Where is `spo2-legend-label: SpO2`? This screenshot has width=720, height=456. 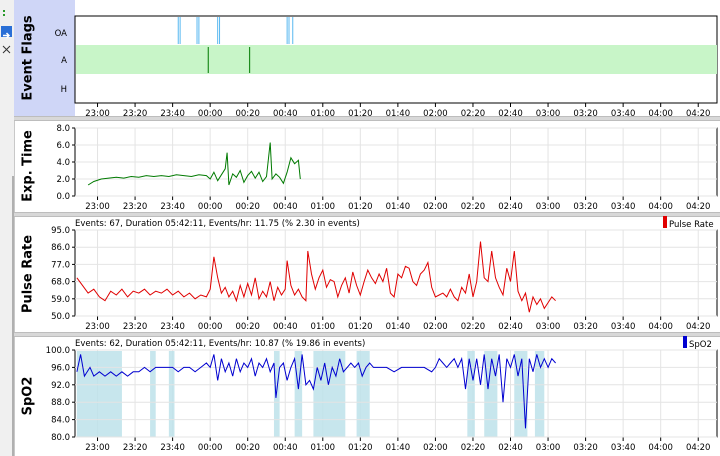 spo2-legend-label: SpO2 is located at coordinates (700, 345).